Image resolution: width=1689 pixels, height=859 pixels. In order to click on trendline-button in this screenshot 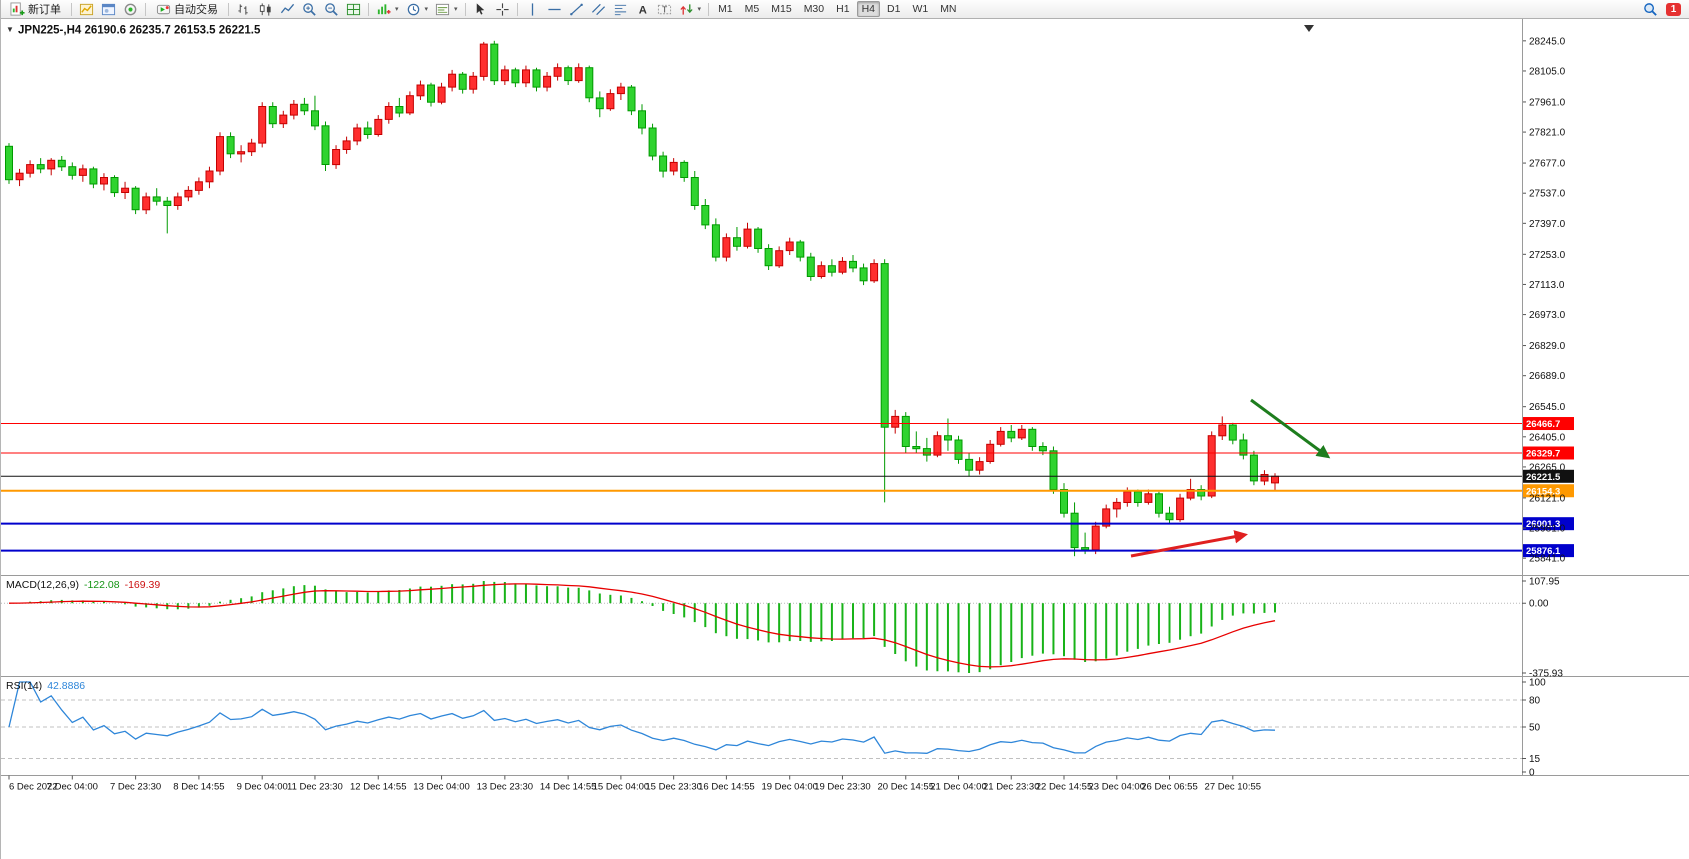, I will do `click(576, 9)`.